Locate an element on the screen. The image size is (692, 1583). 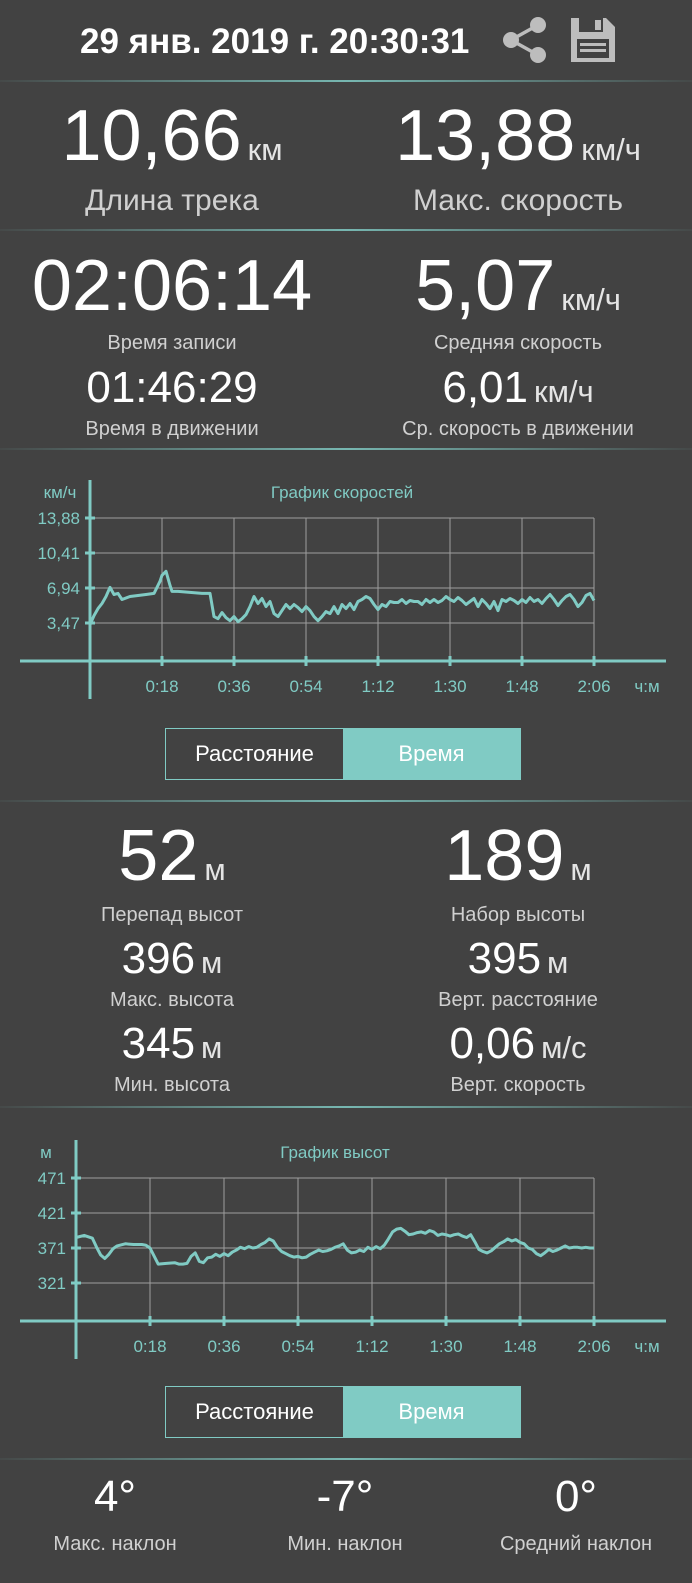
y-tick-label: 471 is located at coordinates (52, 1178).